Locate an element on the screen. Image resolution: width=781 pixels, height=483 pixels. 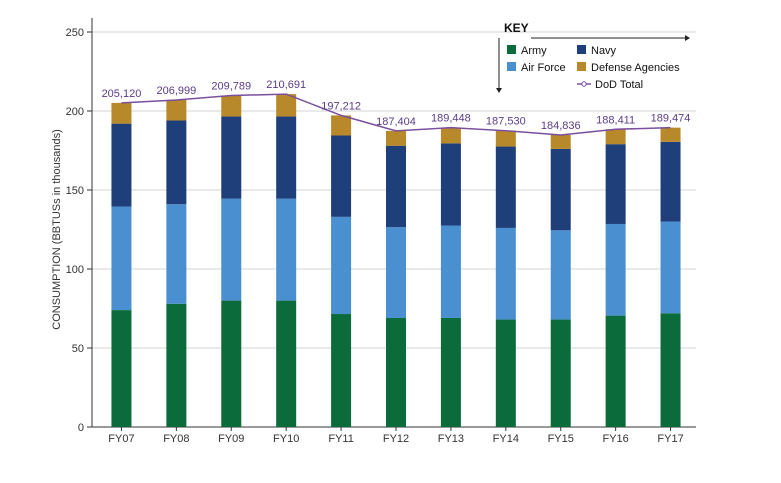
bar-navy-fy07 is located at coordinates (121, 165).